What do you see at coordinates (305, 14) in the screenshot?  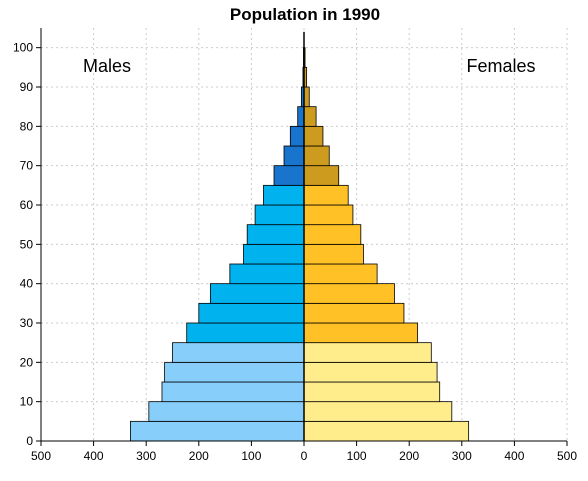 I see `chart-title: Population in 1990` at bounding box center [305, 14].